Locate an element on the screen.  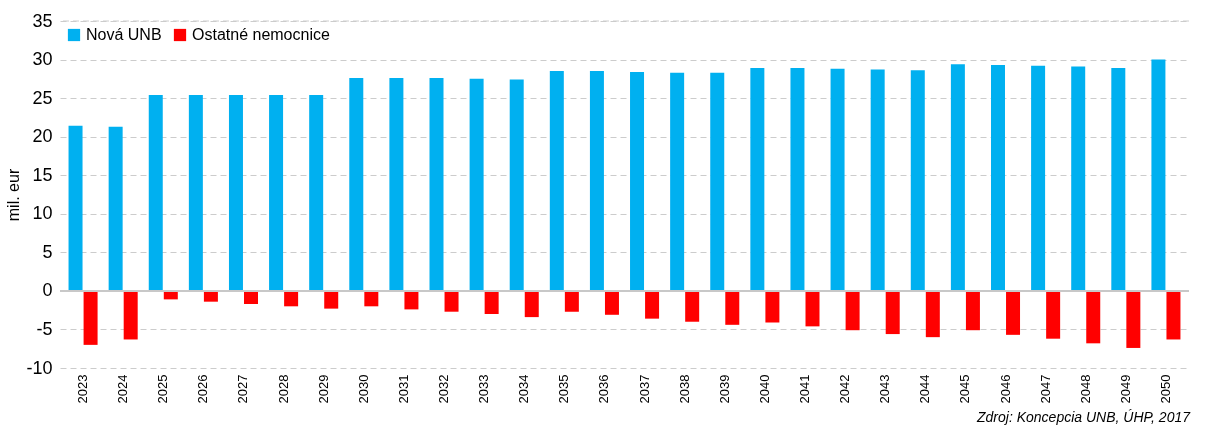
legend-label: Nová UNB is located at coordinates (124, 34).